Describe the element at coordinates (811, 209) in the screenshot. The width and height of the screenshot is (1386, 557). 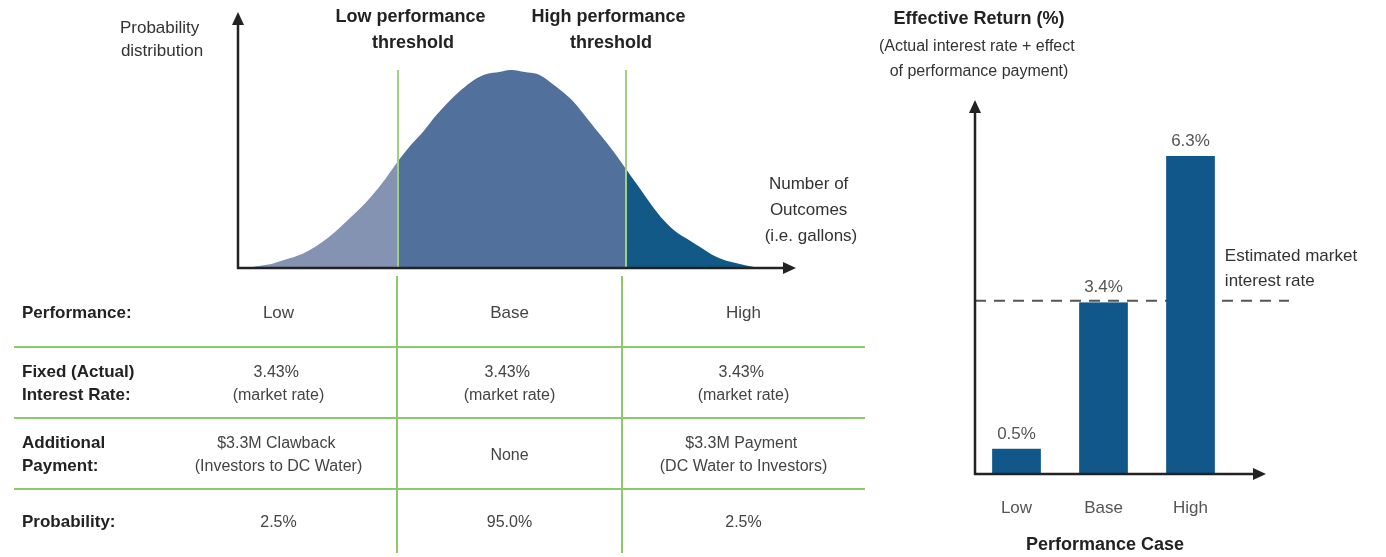
I see `x-axis-title: Number of Outcomes (i.e. gallons)` at that location.